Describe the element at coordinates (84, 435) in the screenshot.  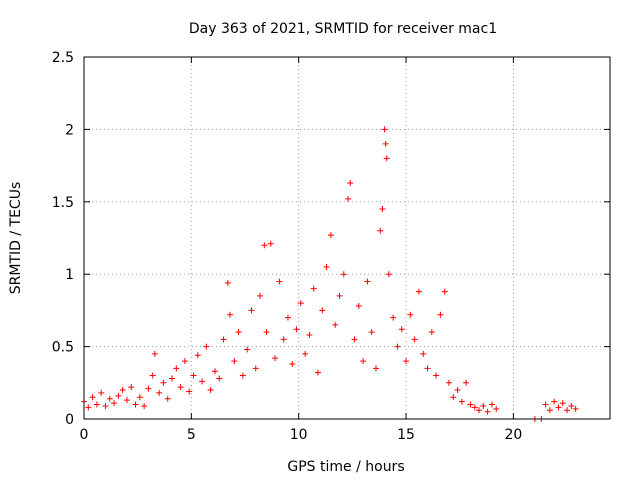
I see `x-tick-label: 0` at that location.